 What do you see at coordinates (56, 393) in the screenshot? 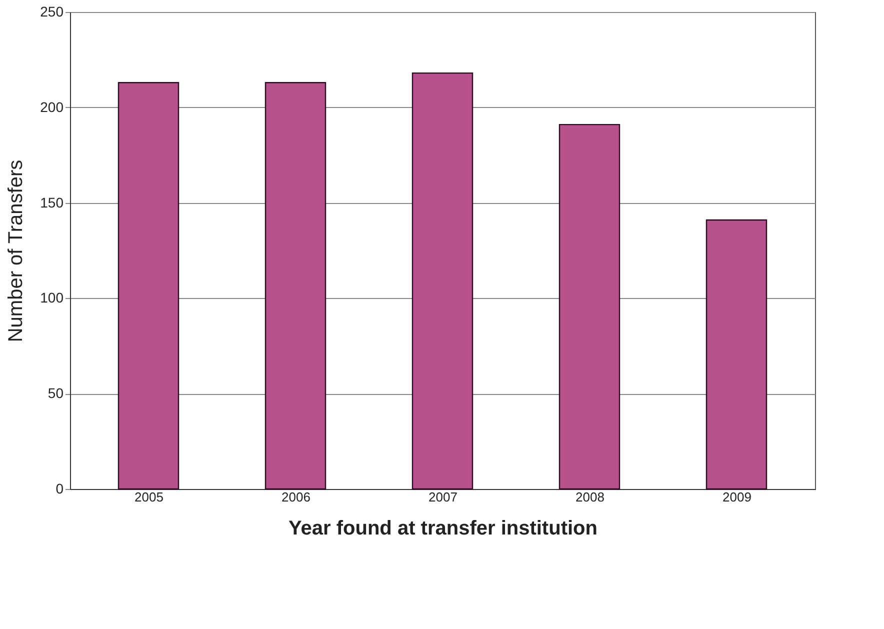
I see `y-tick-label: 50` at bounding box center [56, 393].